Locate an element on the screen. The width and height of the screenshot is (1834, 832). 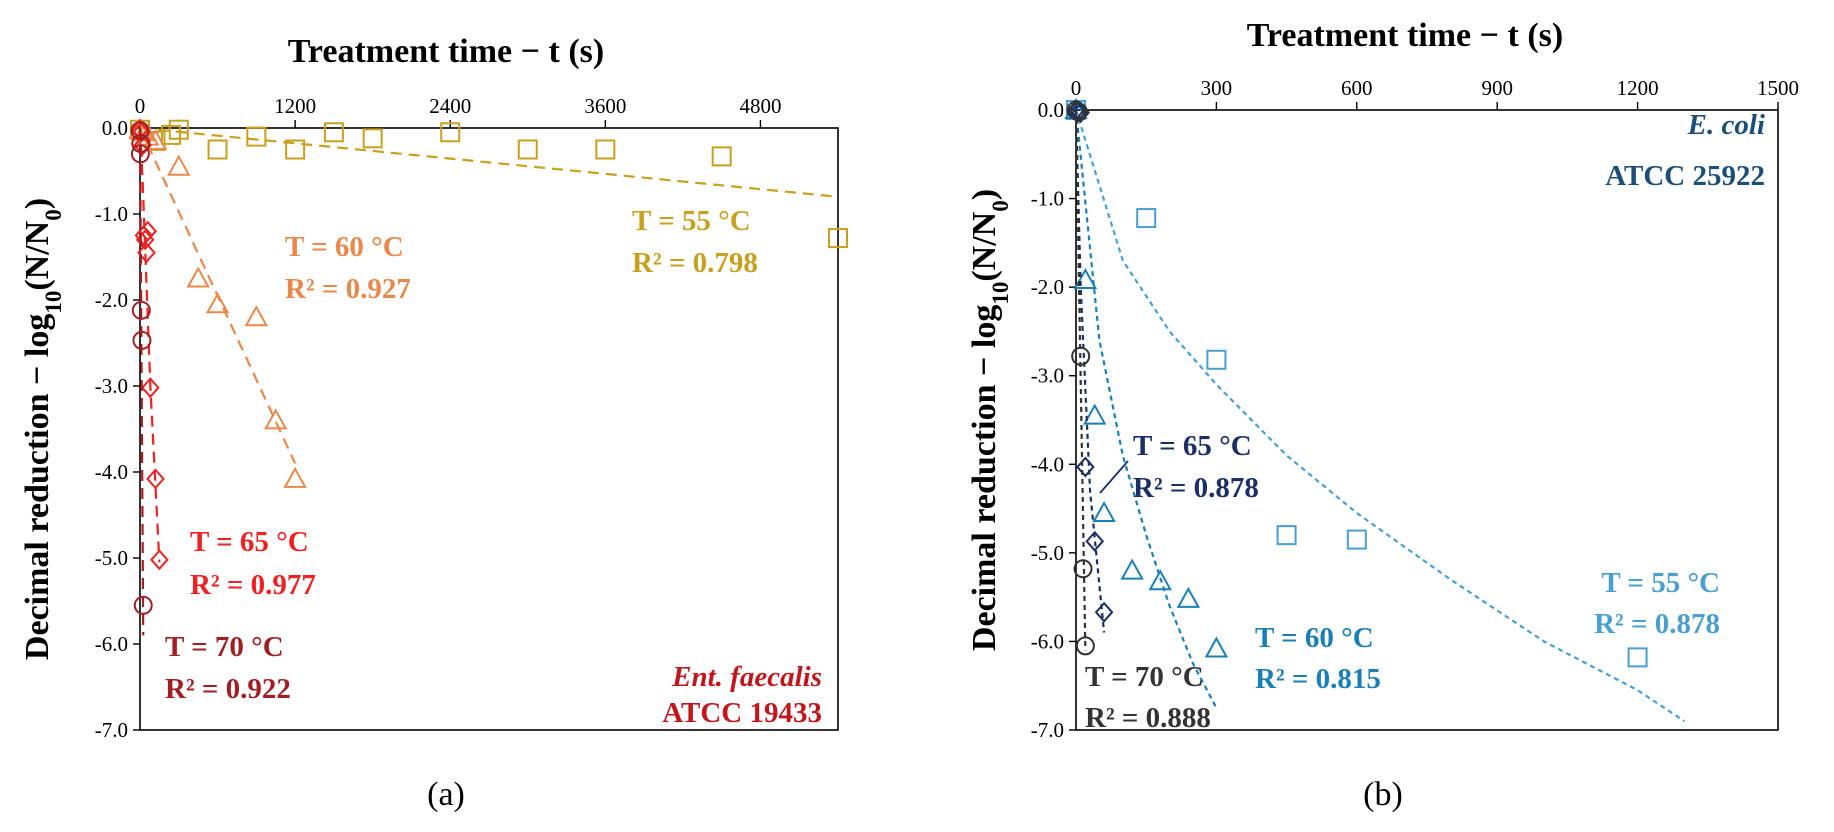
y-tick-label: -6.0 is located at coordinates (1047, 641).